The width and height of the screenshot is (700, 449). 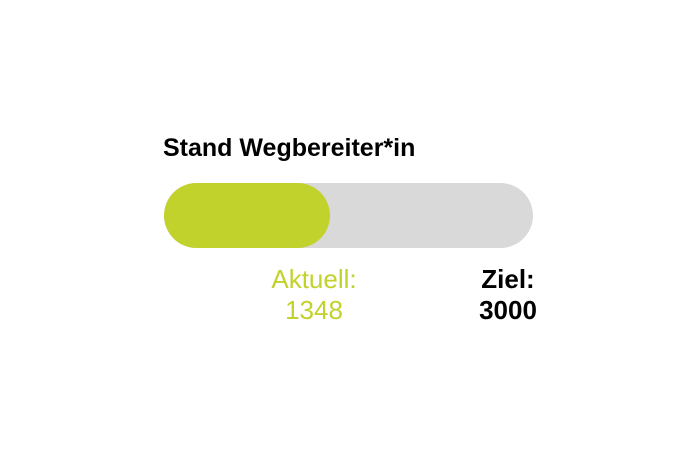 I want to click on progress-bar-fill, so click(x=247, y=215).